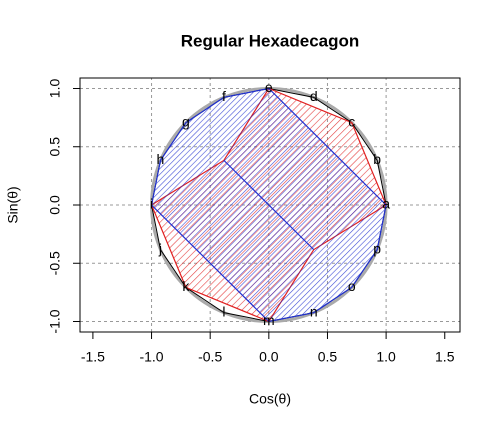 Image resolution: width=500 pixels, height=430 pixels. What do you see at coordinates (386, 204) in the screenshot?
I see `vertex-label: a` at bounding box center [386, 204].